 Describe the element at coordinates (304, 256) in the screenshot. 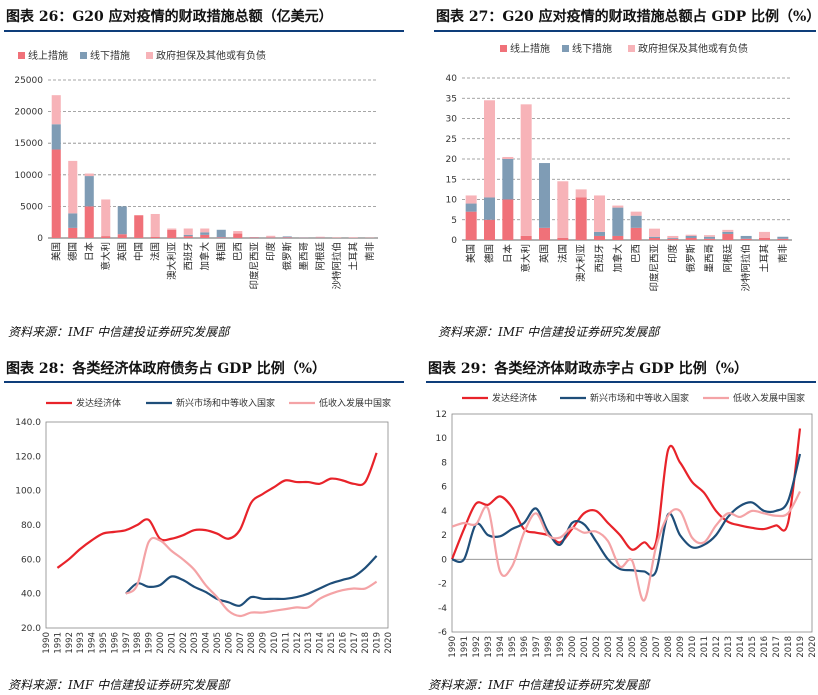

I see `x-tick-26: 墨西哥` at that location.